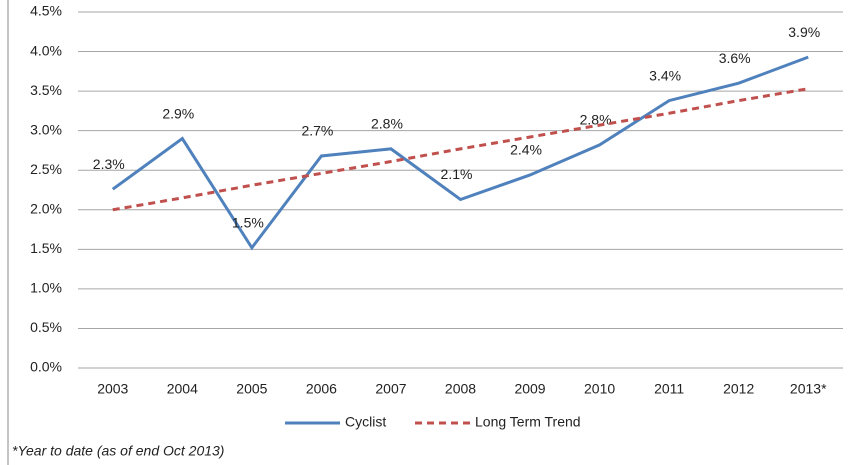 The width and height of the screenshot is (855, 465). What do you see at coordinates (46, 129) in the screenshot?
I see `y-tick-label: 3.0%` at bounding box center [46, 129].